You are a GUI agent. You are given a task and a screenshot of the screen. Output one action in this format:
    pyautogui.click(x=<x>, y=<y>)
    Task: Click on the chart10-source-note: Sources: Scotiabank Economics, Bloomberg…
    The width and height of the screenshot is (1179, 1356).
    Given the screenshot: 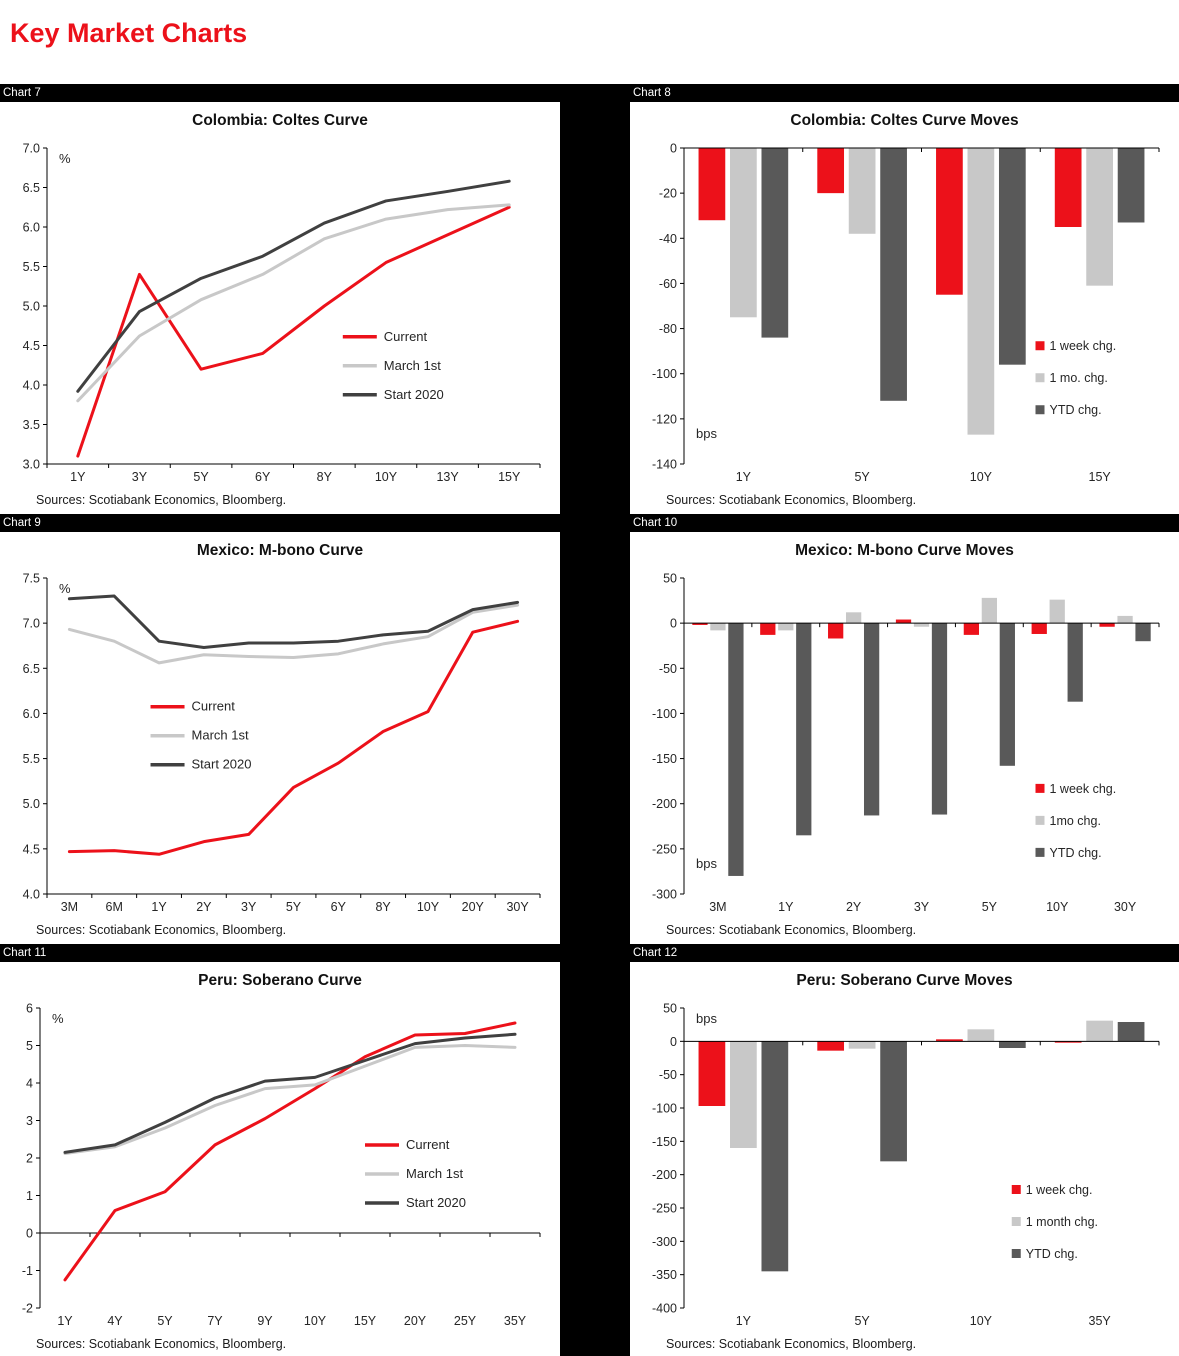 What is the action you would take?
    pyautogui.click(x=791, y=930)
    